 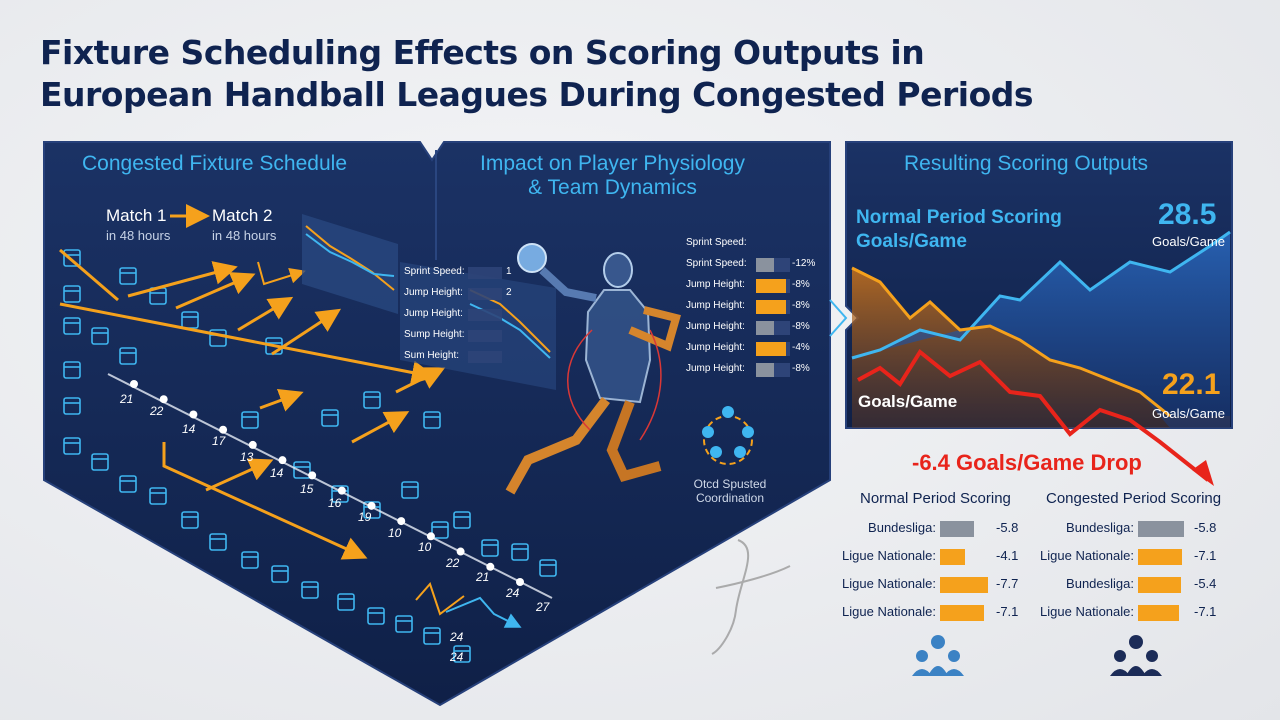 I want to click on player-head, so click(x=618, y=270).